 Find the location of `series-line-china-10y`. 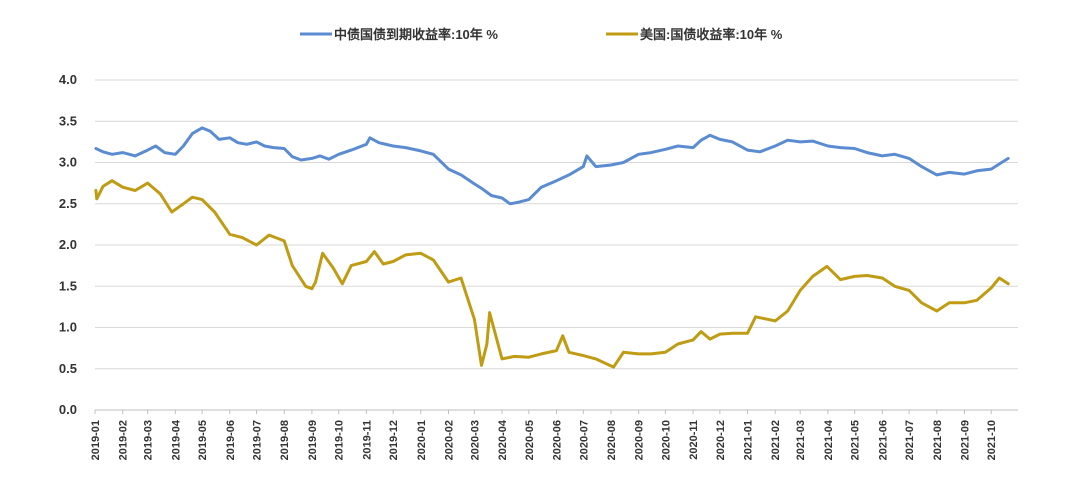

series-line-china-10y is located at coordinates (552, 166).